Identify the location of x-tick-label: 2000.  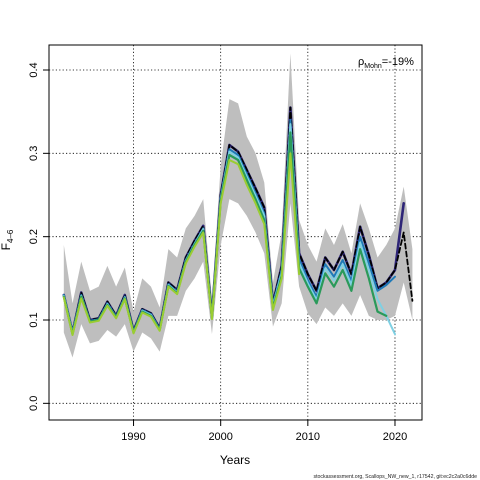
(220, 437).